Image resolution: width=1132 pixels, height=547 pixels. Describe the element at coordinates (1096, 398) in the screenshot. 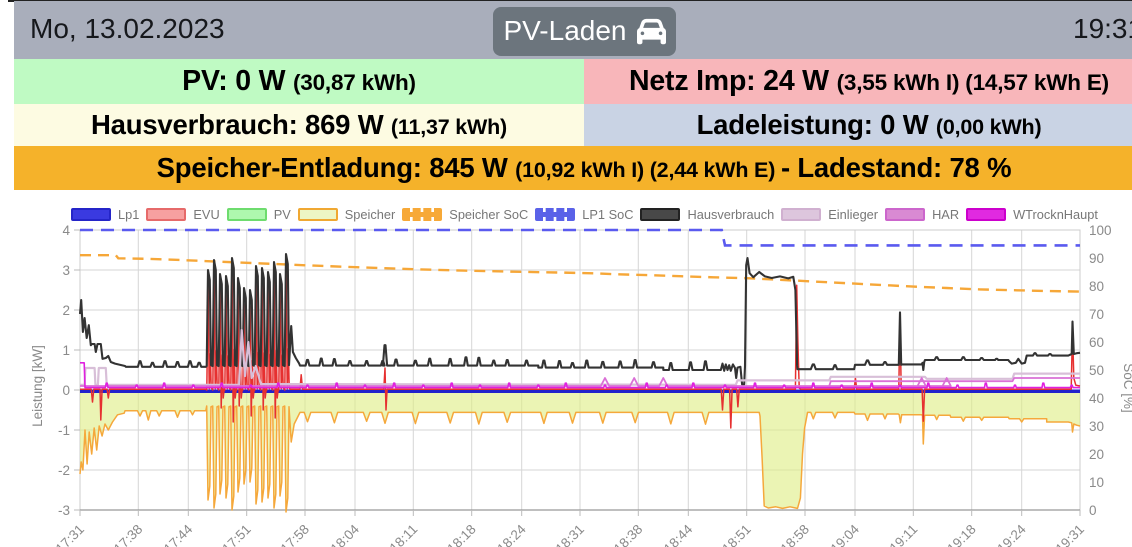

I see `svg-text: 40` at that location.